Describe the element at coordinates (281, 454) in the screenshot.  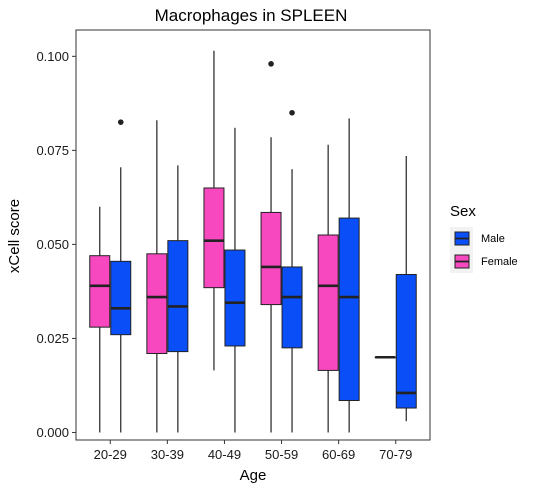
I see `x-tick-label: 50-59` at that location.